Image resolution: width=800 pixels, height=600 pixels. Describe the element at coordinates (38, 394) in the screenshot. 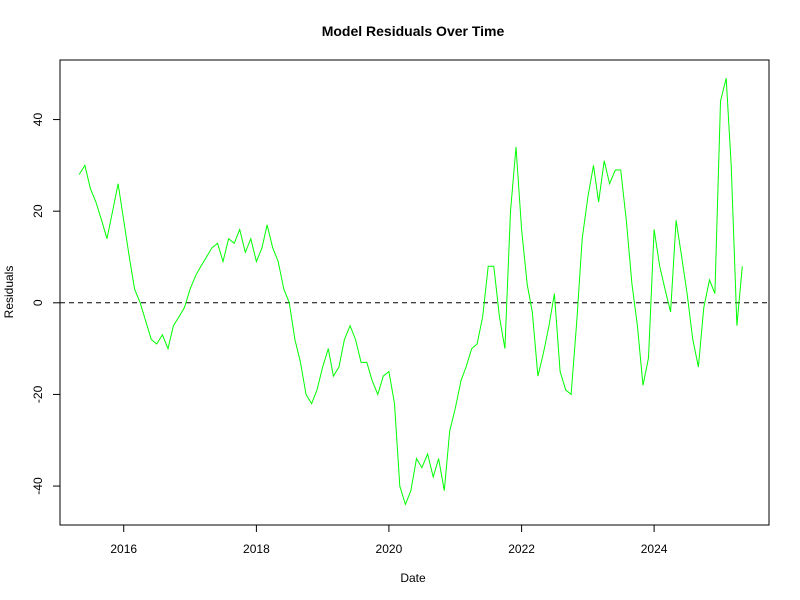

I see `y-tick-label: -20` at that location.